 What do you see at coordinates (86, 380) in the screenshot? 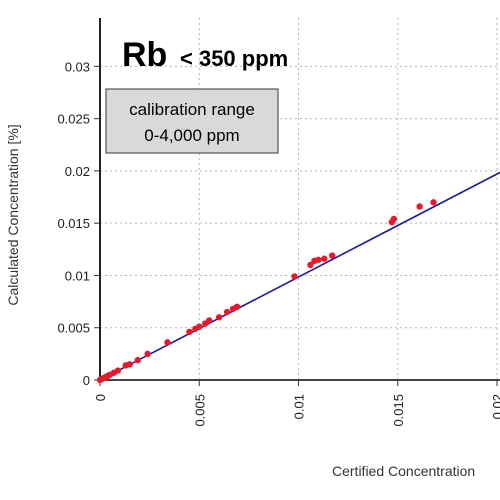
I see `y-tick-label: 0` at bounding box center [86, 380].